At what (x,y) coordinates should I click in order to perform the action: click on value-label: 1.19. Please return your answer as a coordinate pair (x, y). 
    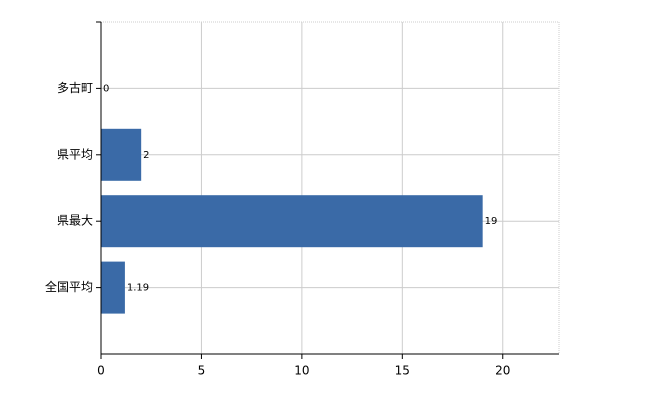
    Looking at the image, I should click on (138, 288).